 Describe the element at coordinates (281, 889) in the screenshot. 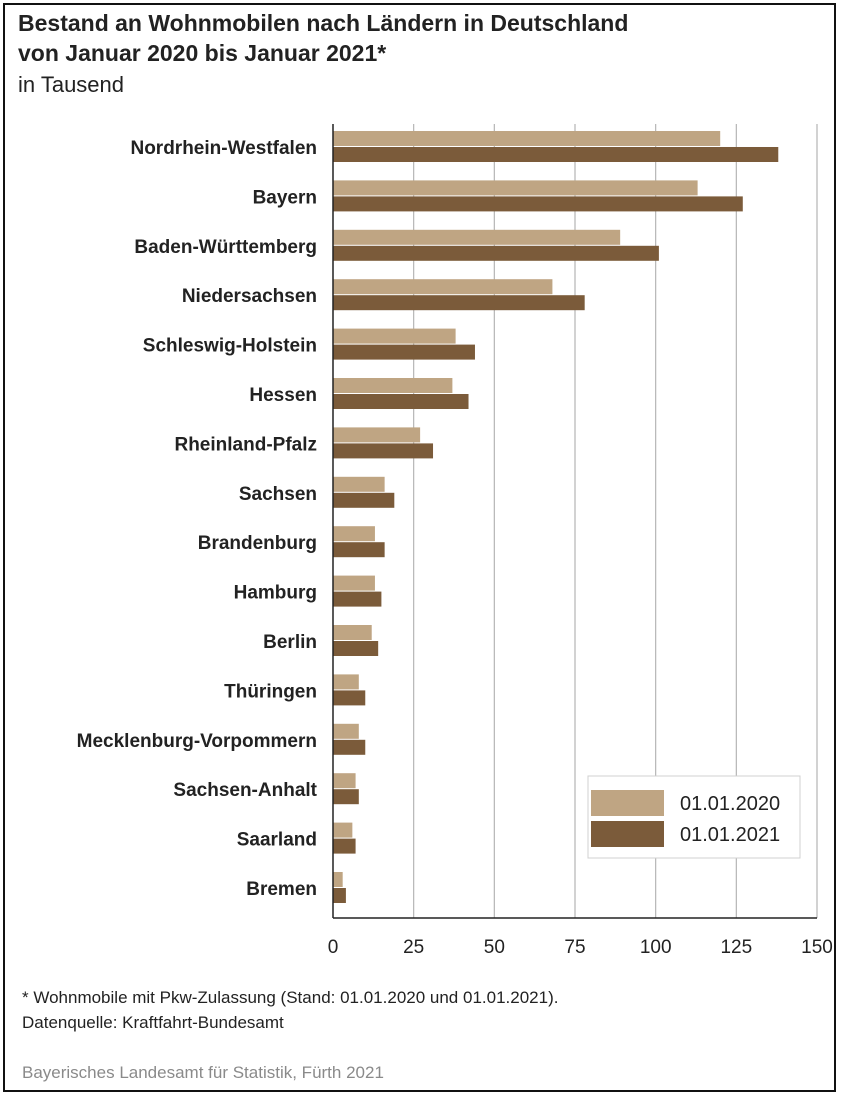

I see `category-label: Bremen` at that location.